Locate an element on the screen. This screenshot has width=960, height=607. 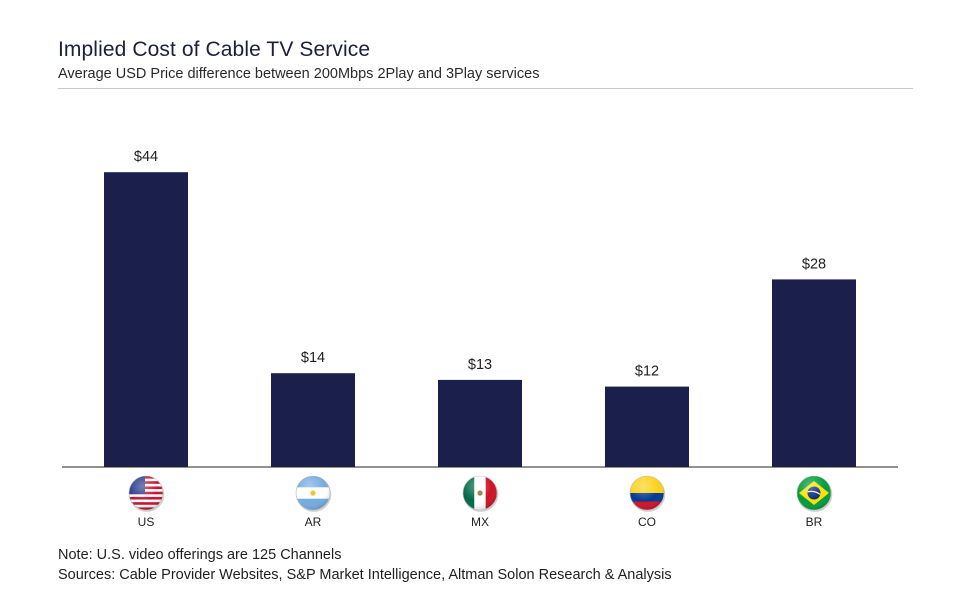
ar-flag-icon is located at coordinates (313, 493).